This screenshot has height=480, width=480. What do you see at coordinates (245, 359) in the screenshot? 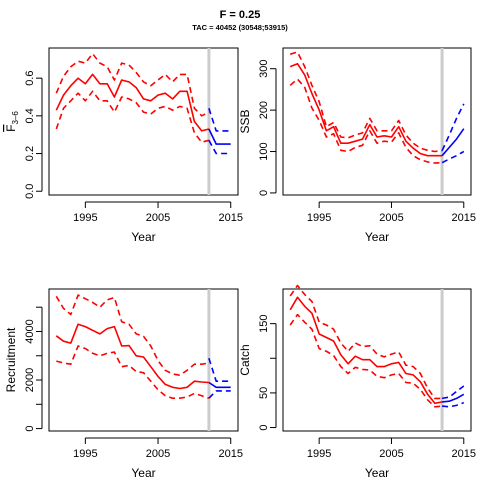
I see `y-axis-label: Catch` at bounding box center [245, 359].